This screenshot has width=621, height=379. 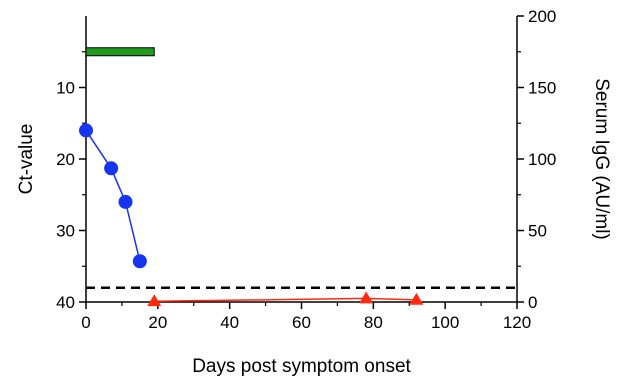 What do you see at coordinates (537, 231) in the screenshot?
I see `y-right-tick-label: 50` at bounding box center [537, 231].